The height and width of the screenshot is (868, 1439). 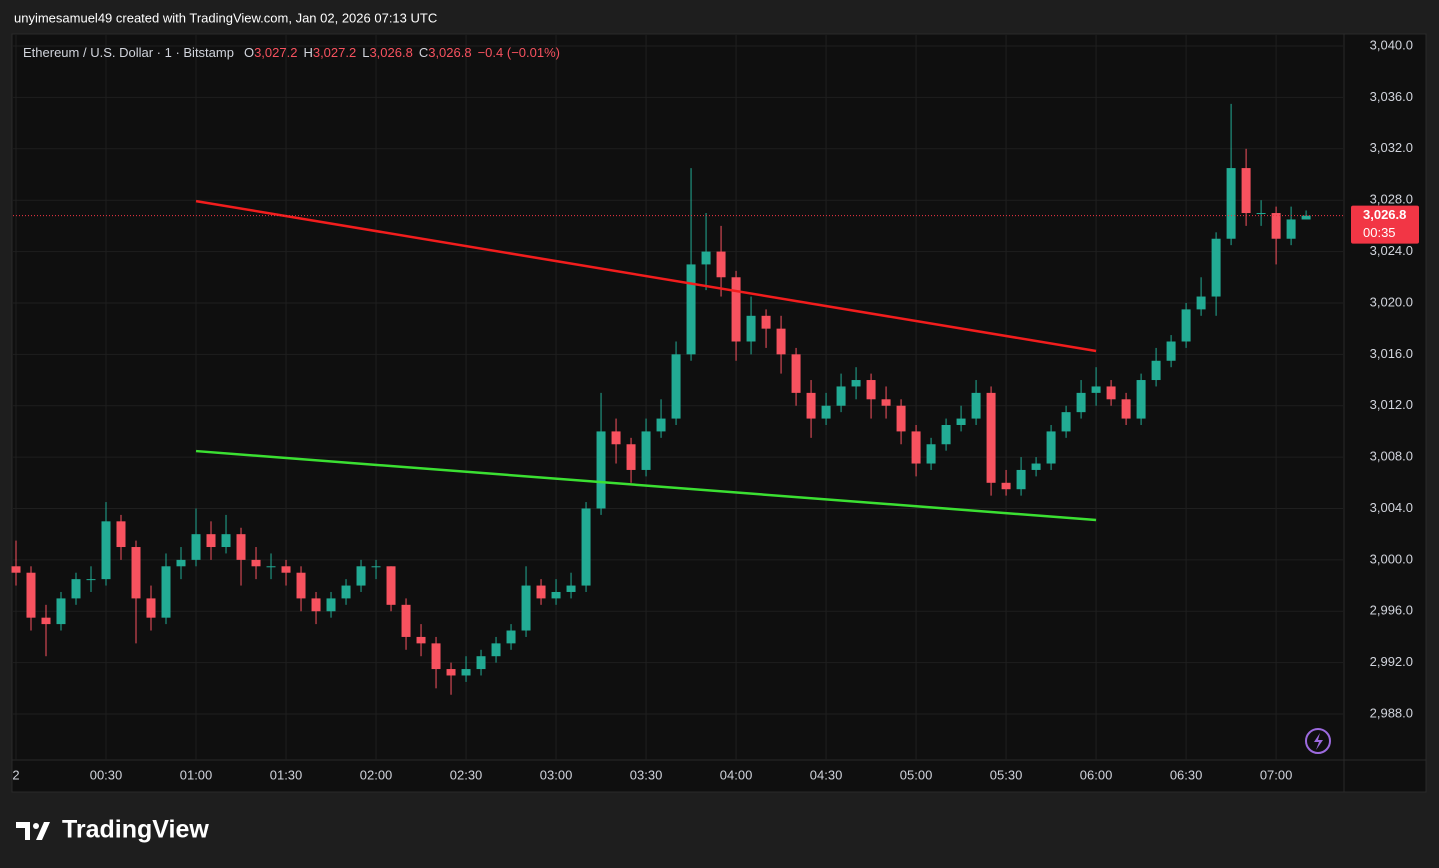 What do you see at coordinates (15, 774) in the screenshot?
I see `x-tick-label: 2` at bounding box center [15, 774].